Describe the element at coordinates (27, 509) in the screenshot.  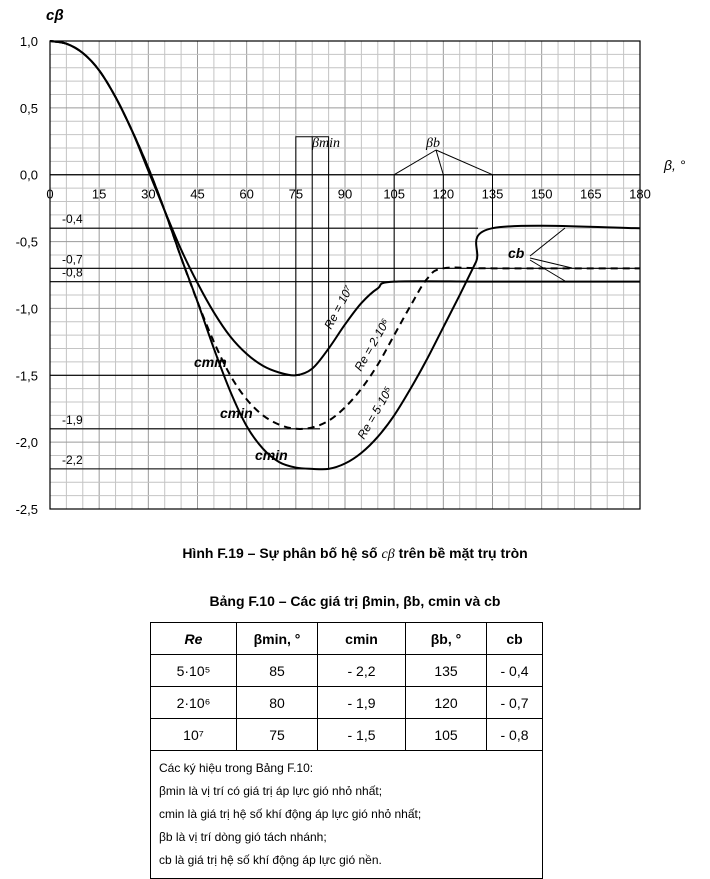
I see `y-tick-label: -2,5` at that location.